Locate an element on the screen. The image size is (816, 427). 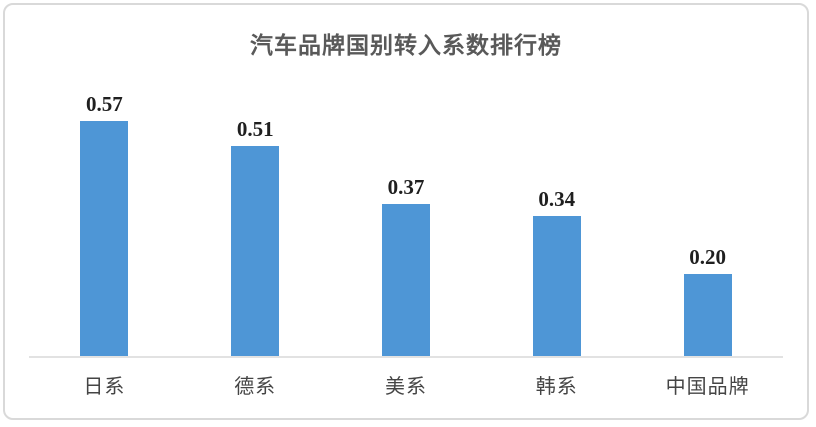
bar-group: 0.37 is located at coordinates (406, 209).